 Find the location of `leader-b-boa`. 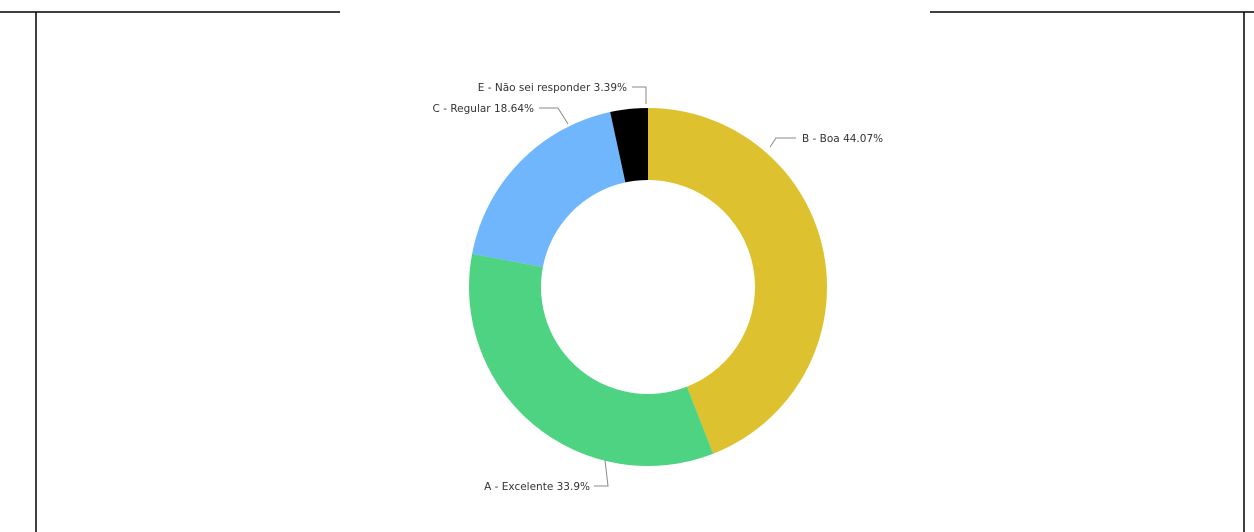

leader-b-boa is located at coordinates (782, 142).